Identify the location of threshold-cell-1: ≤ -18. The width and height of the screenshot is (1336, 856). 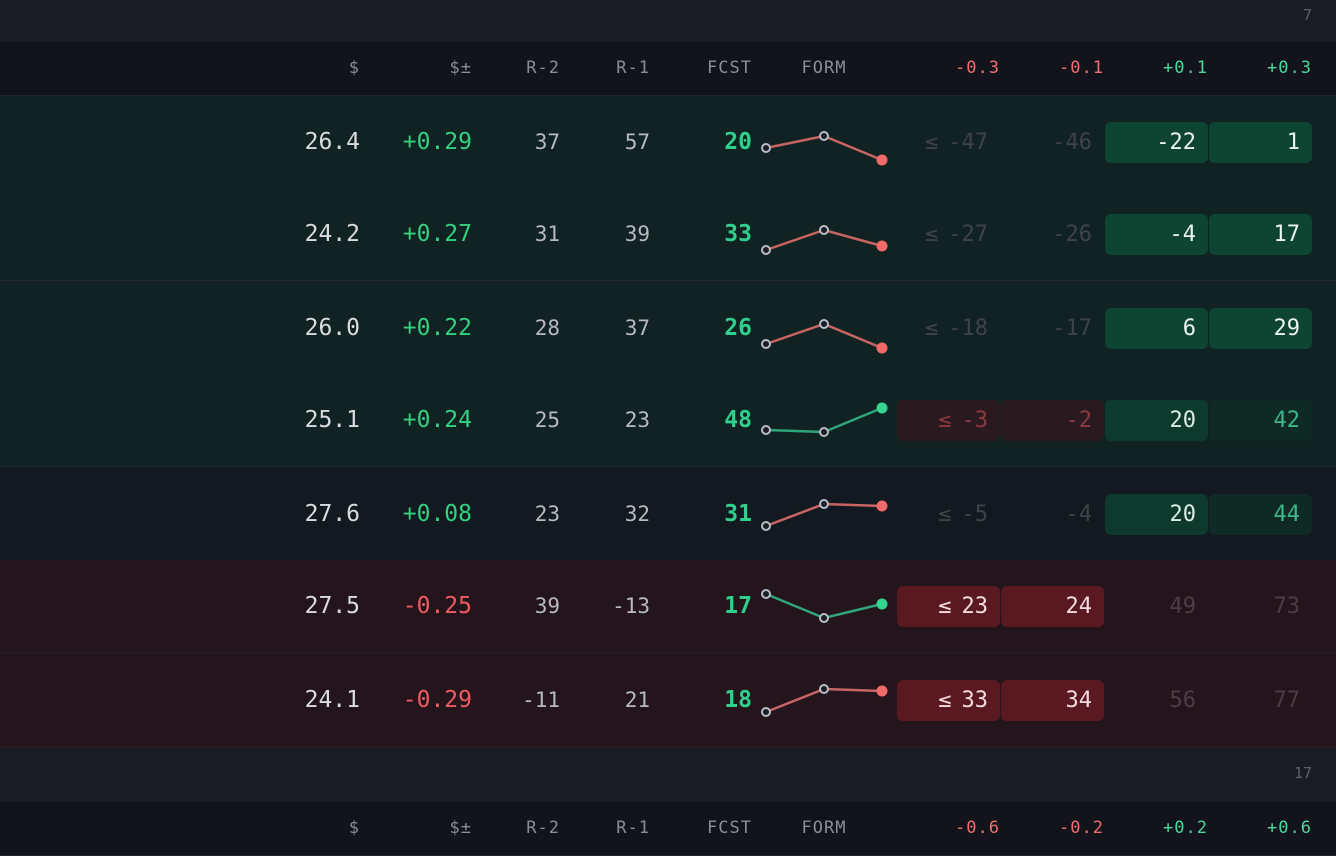
(948, 328).